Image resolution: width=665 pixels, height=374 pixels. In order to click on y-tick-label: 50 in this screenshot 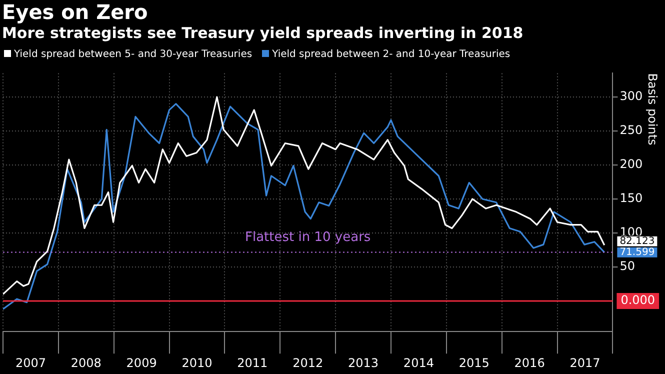, I will do `click(627, 266)`.